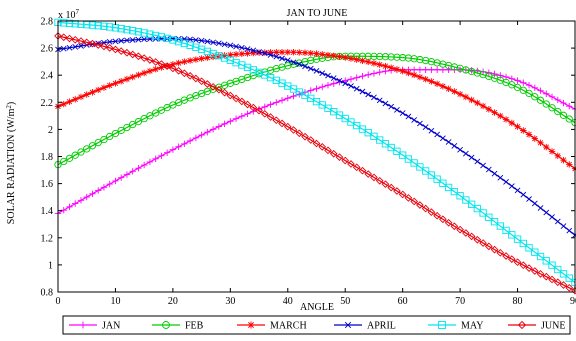 The height and width of the screenshot is (341, 576). I want to click on axis-exponent-power: 7, so click(78, 12).